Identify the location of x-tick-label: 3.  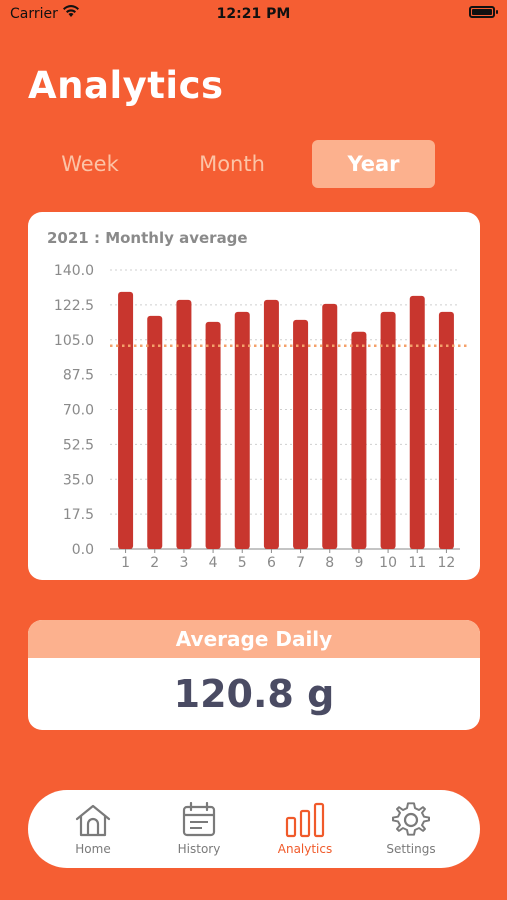
(183, 563).